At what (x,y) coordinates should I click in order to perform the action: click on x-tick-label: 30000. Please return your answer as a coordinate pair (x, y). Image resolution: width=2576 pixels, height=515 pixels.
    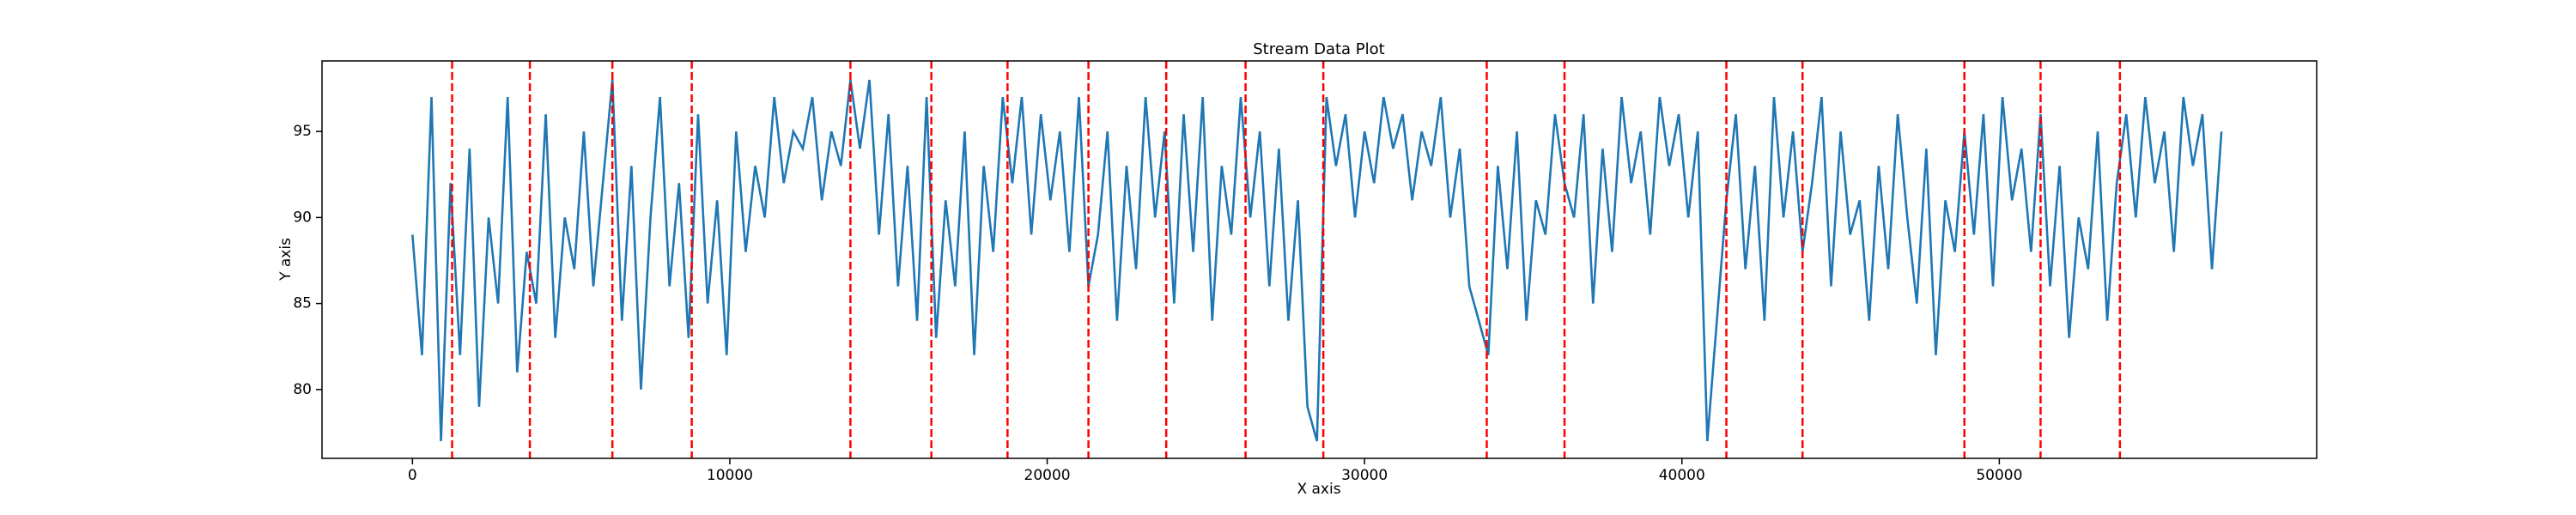
    Looking at the image, I should click on (1364, 475).